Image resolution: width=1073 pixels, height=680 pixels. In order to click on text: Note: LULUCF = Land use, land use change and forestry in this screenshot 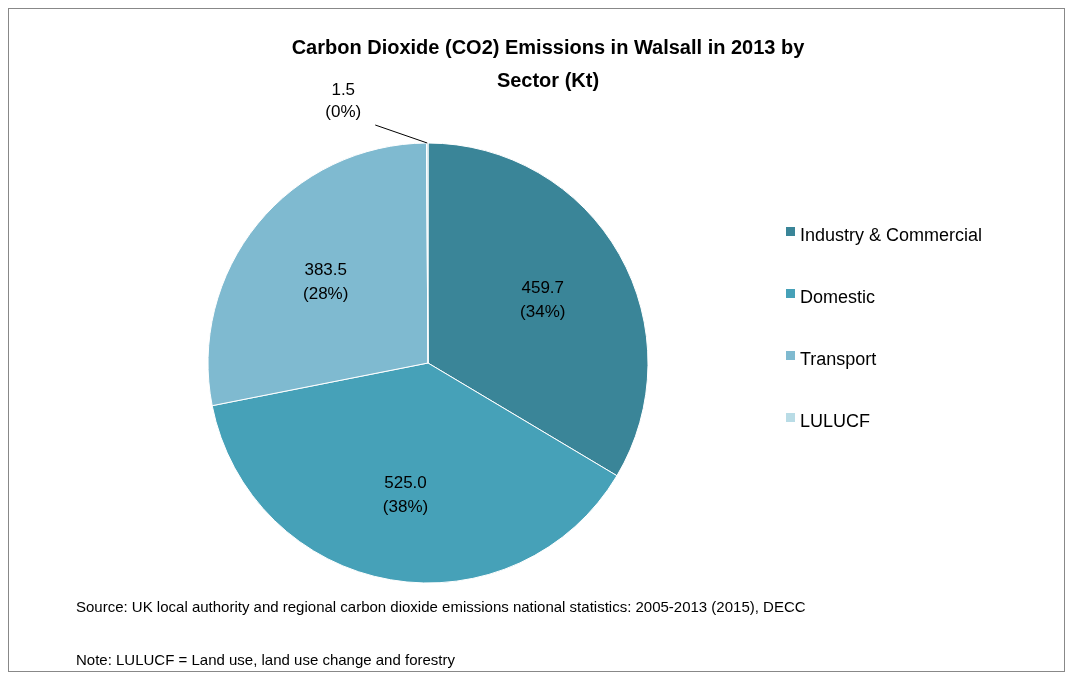, I will do `click(266, 659)`.